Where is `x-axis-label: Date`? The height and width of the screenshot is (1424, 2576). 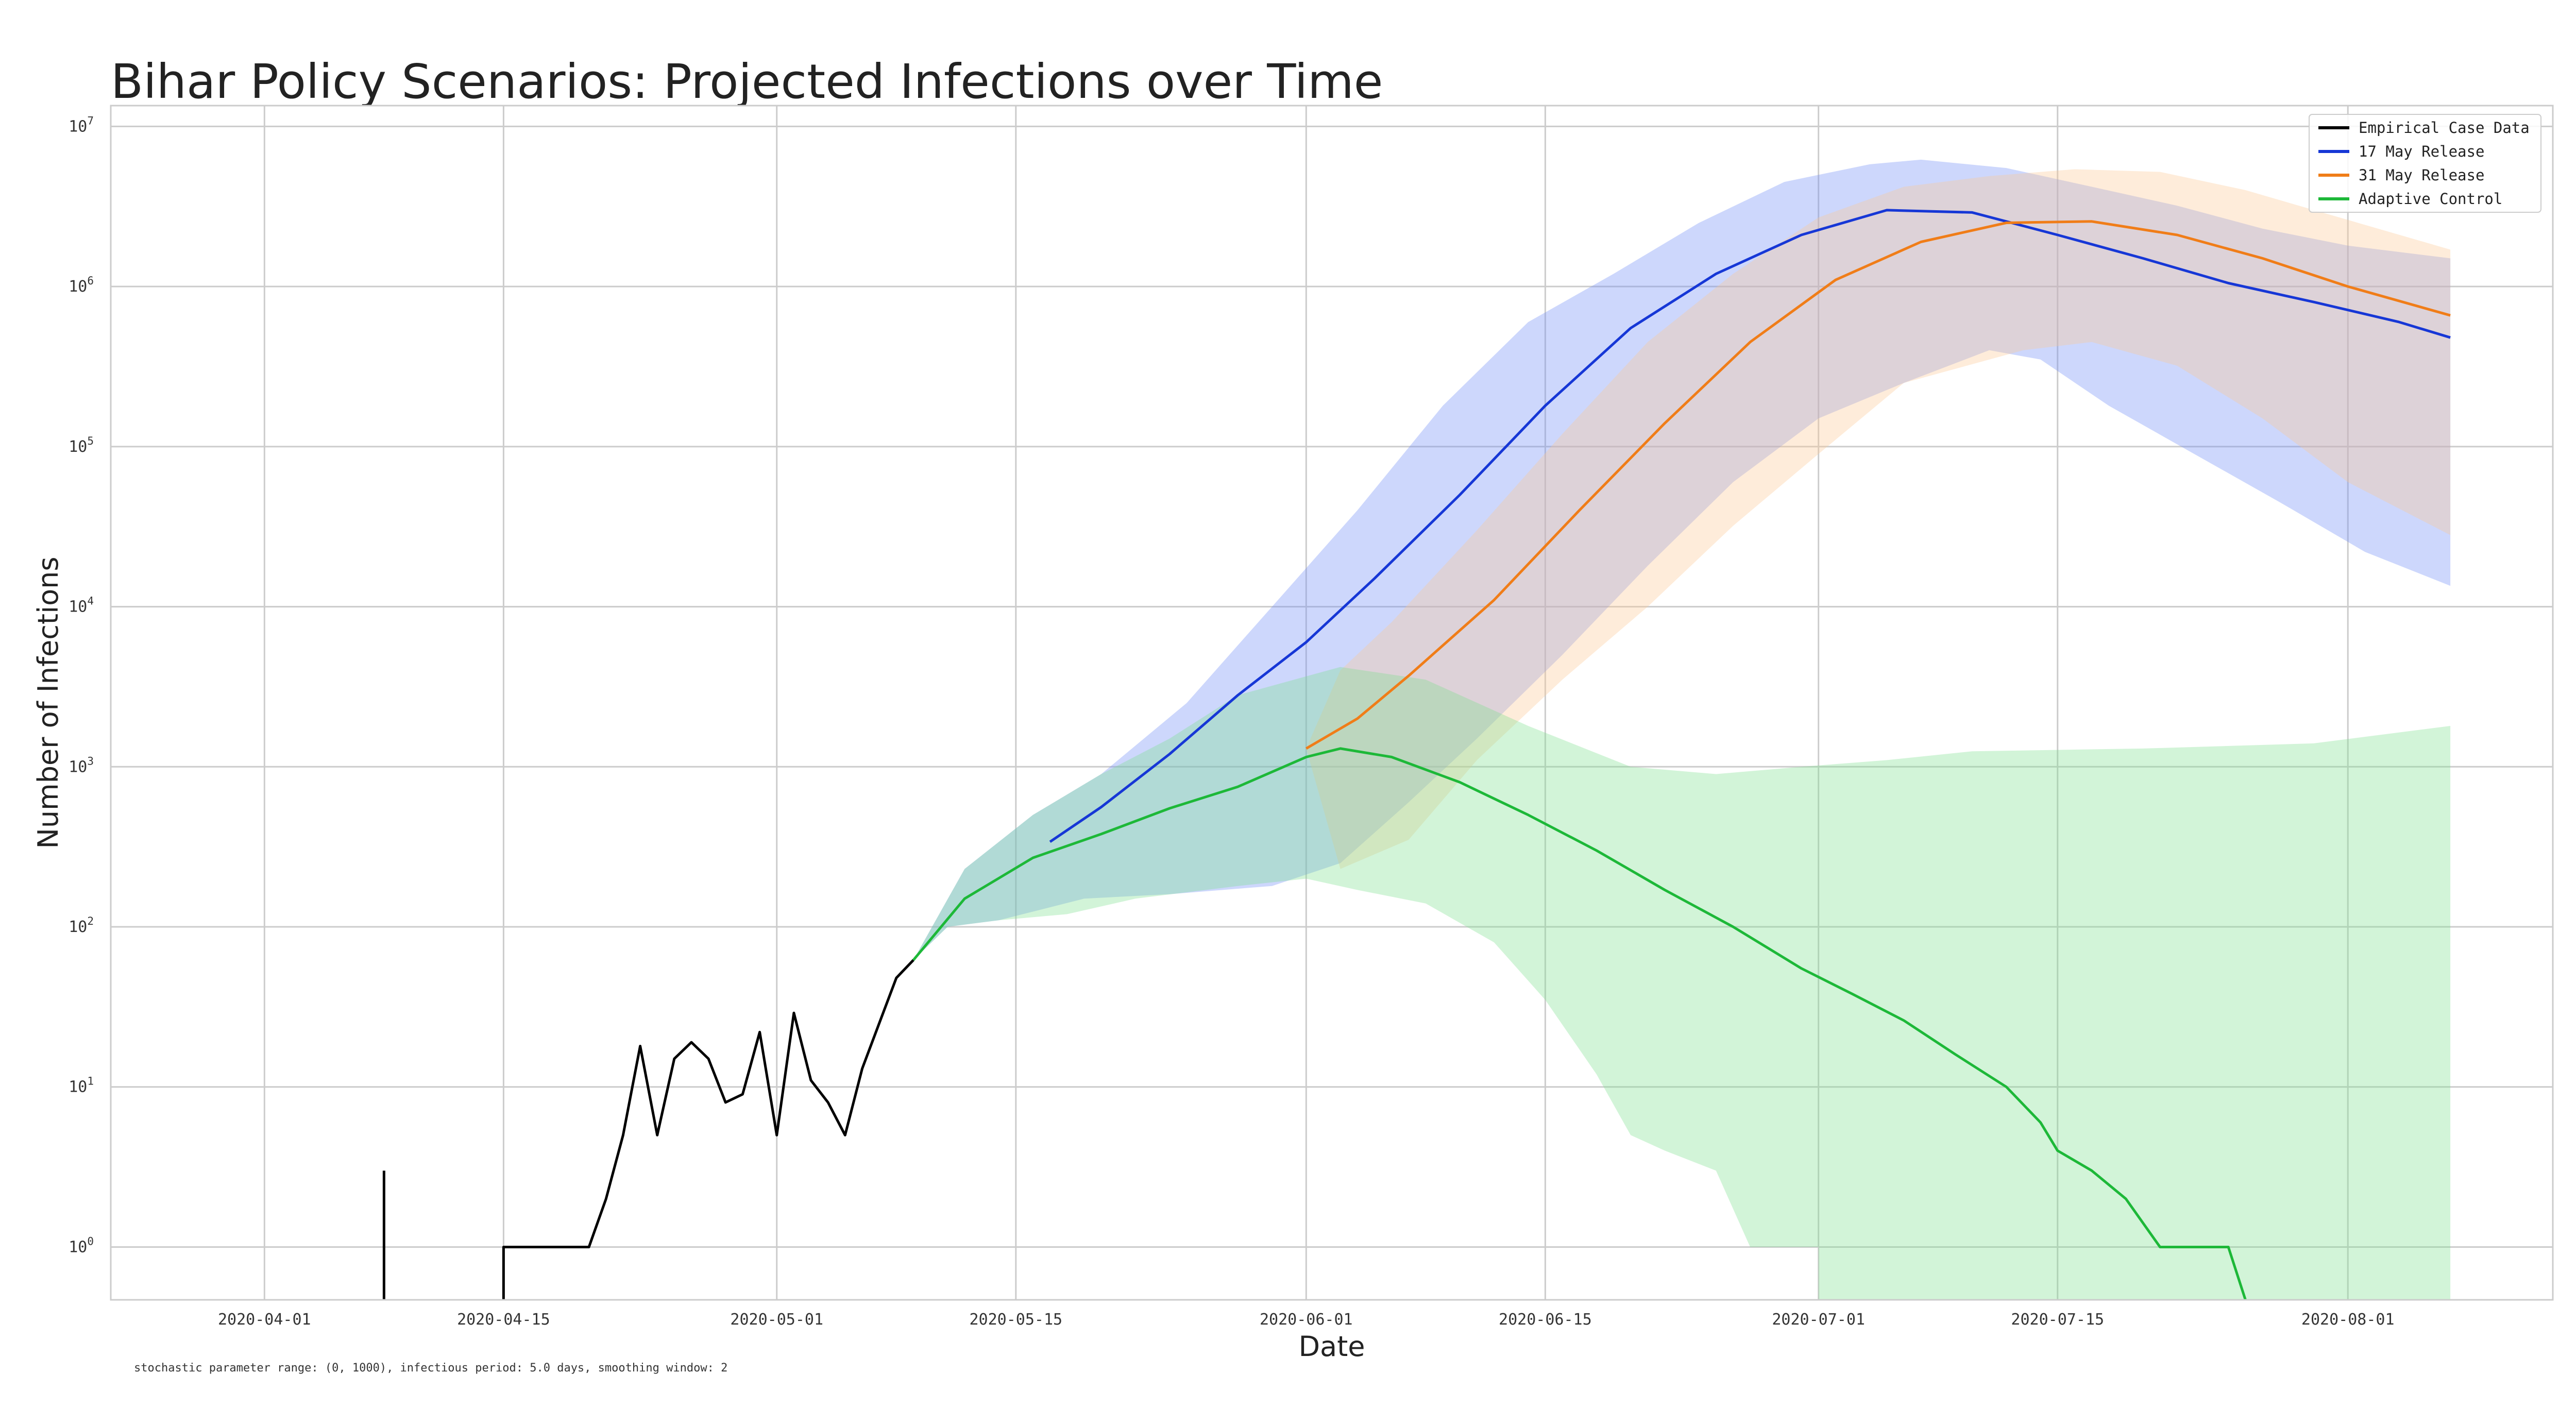 x-axis-label: Date is located at coordinates (1331, 1346).